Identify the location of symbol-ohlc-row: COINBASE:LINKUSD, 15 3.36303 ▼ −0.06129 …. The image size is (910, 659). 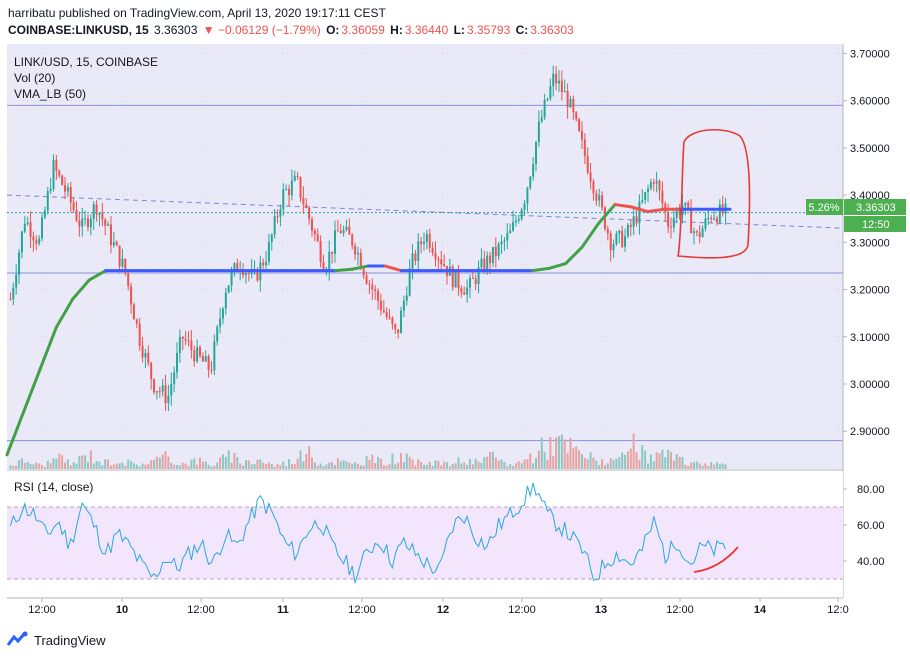
(292, 30).